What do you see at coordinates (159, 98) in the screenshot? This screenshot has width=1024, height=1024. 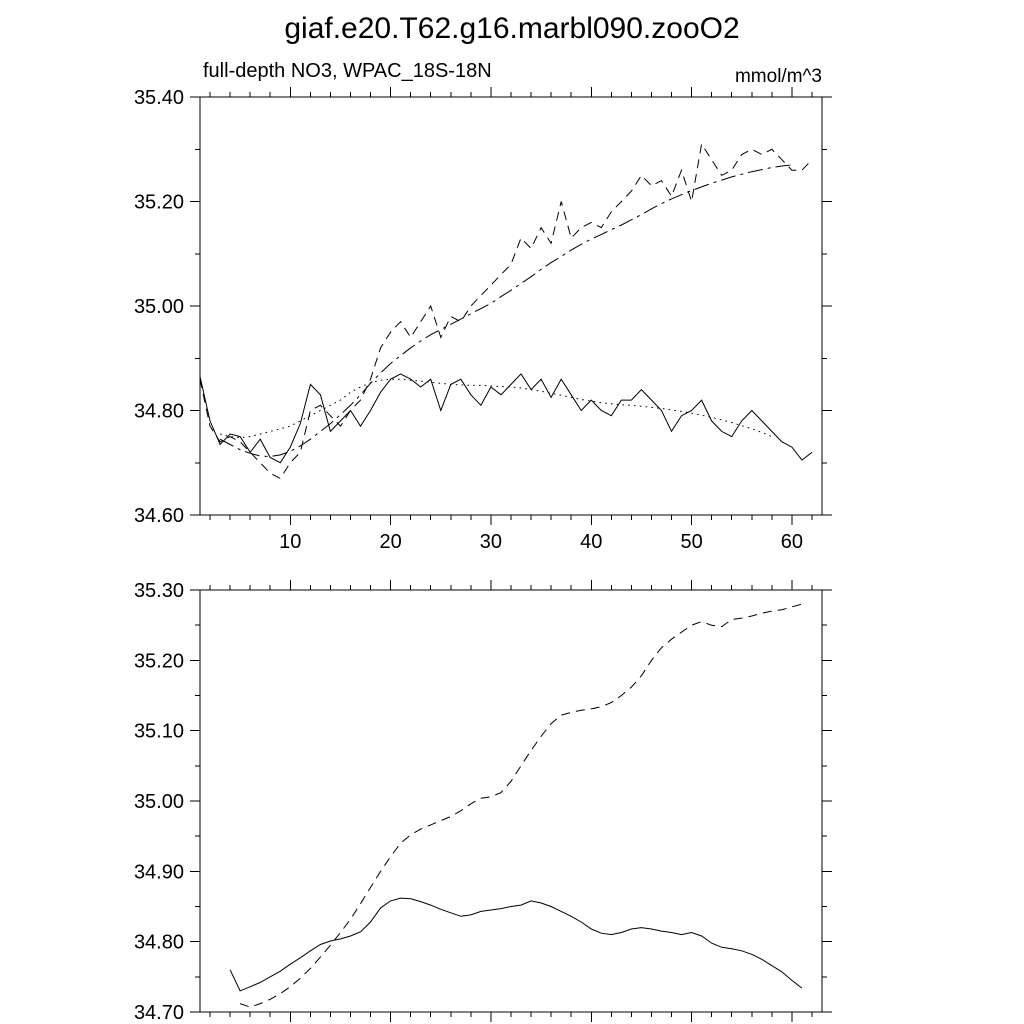 I see `y-tick-label: 35.40` at bounding box center [159, 98].